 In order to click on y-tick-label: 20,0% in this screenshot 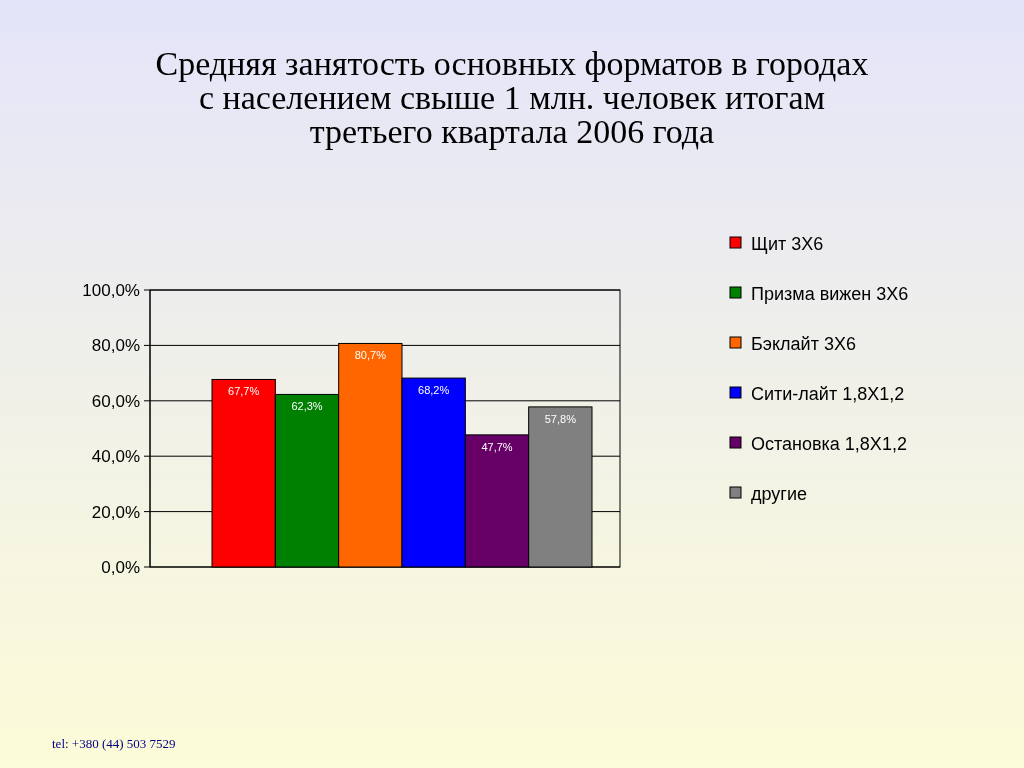, I will do `click(115, 512)`.